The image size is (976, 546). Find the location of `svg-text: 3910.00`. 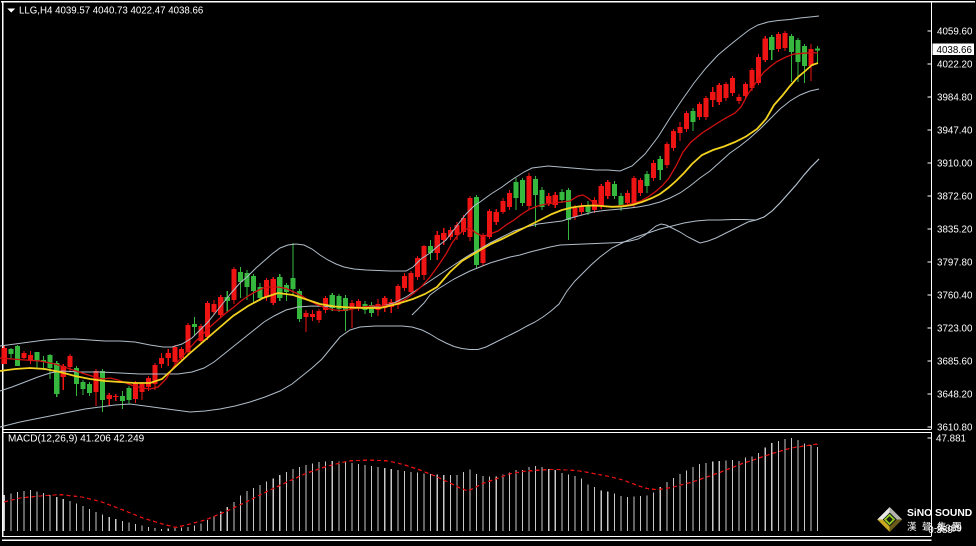

svg-text: 3910.00 is located at coordinates (955, 164).